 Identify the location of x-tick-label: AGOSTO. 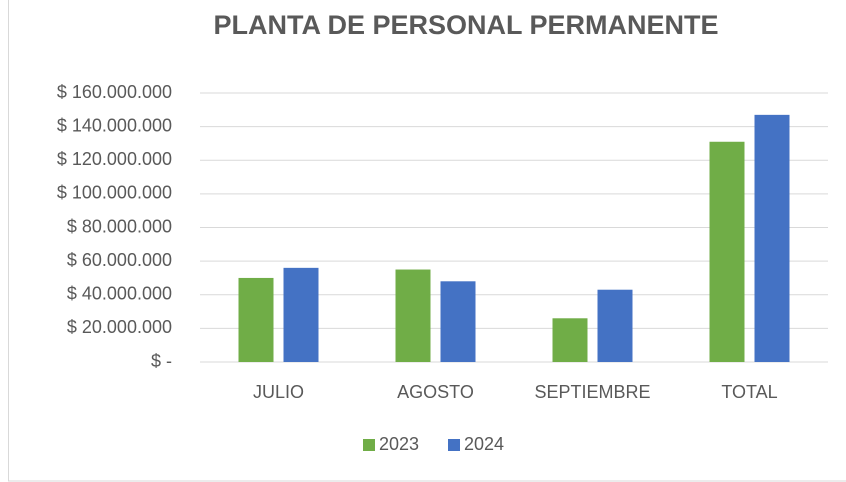
(435, 392).